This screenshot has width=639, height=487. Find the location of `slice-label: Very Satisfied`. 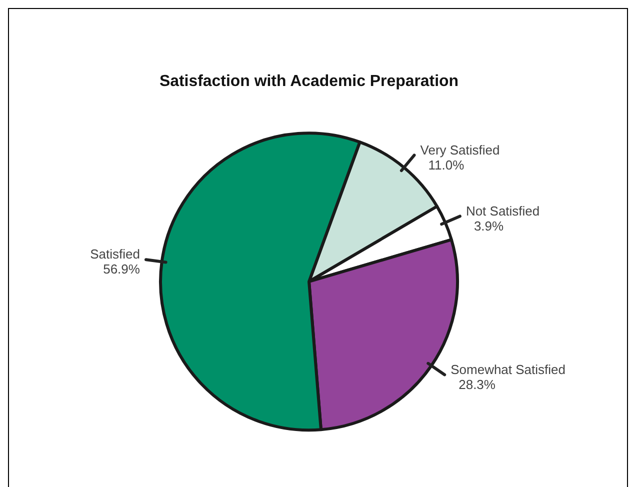

slice-label: Very Satisfied is located at coordinates (460, 150).